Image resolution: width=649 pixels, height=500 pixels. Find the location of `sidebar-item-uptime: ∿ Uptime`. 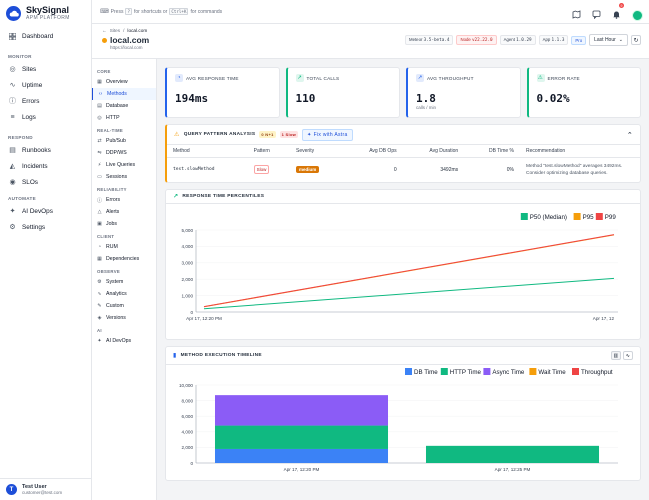

sidebar-item-uptime: ∿ Uptime is located at coordinates (45, 85).